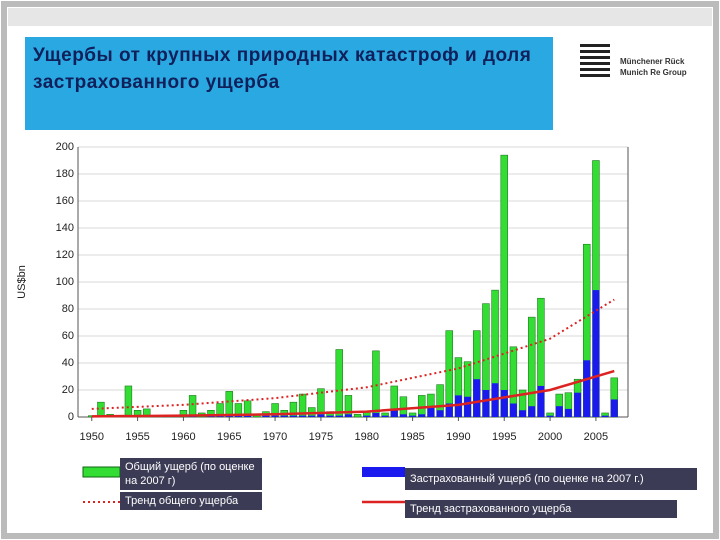  I want to click on x-tick-label: 1990, so click(458, 437).